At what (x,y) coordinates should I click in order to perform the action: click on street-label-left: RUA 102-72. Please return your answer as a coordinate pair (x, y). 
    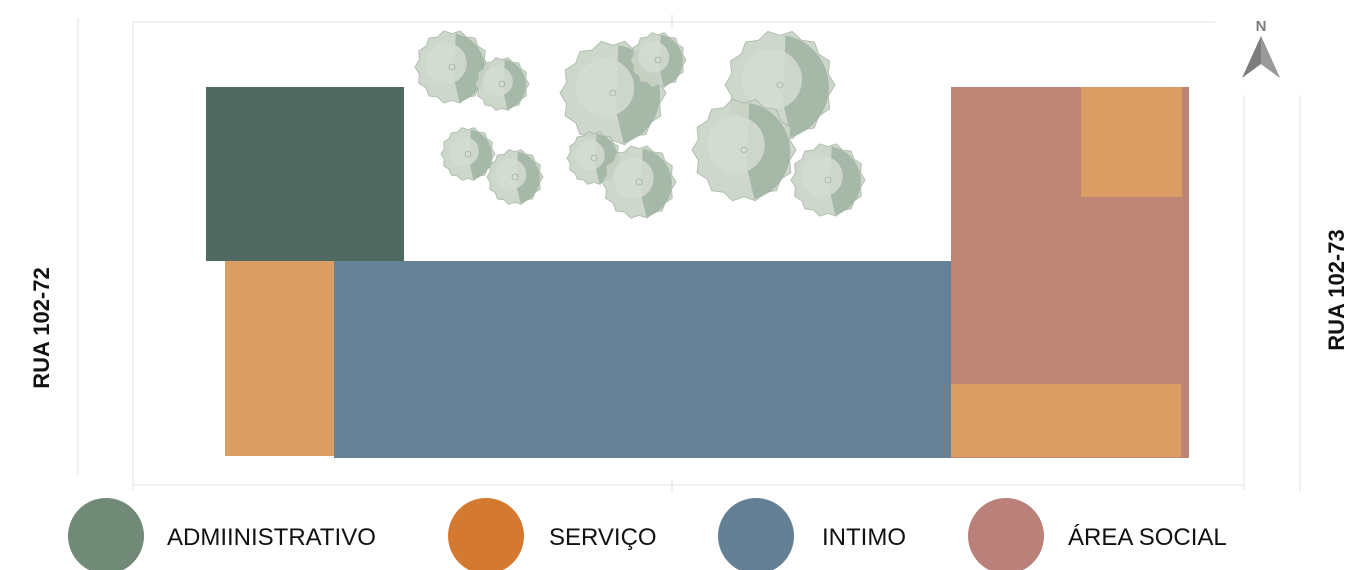
    Looking at the image, I should click on (41, 328).